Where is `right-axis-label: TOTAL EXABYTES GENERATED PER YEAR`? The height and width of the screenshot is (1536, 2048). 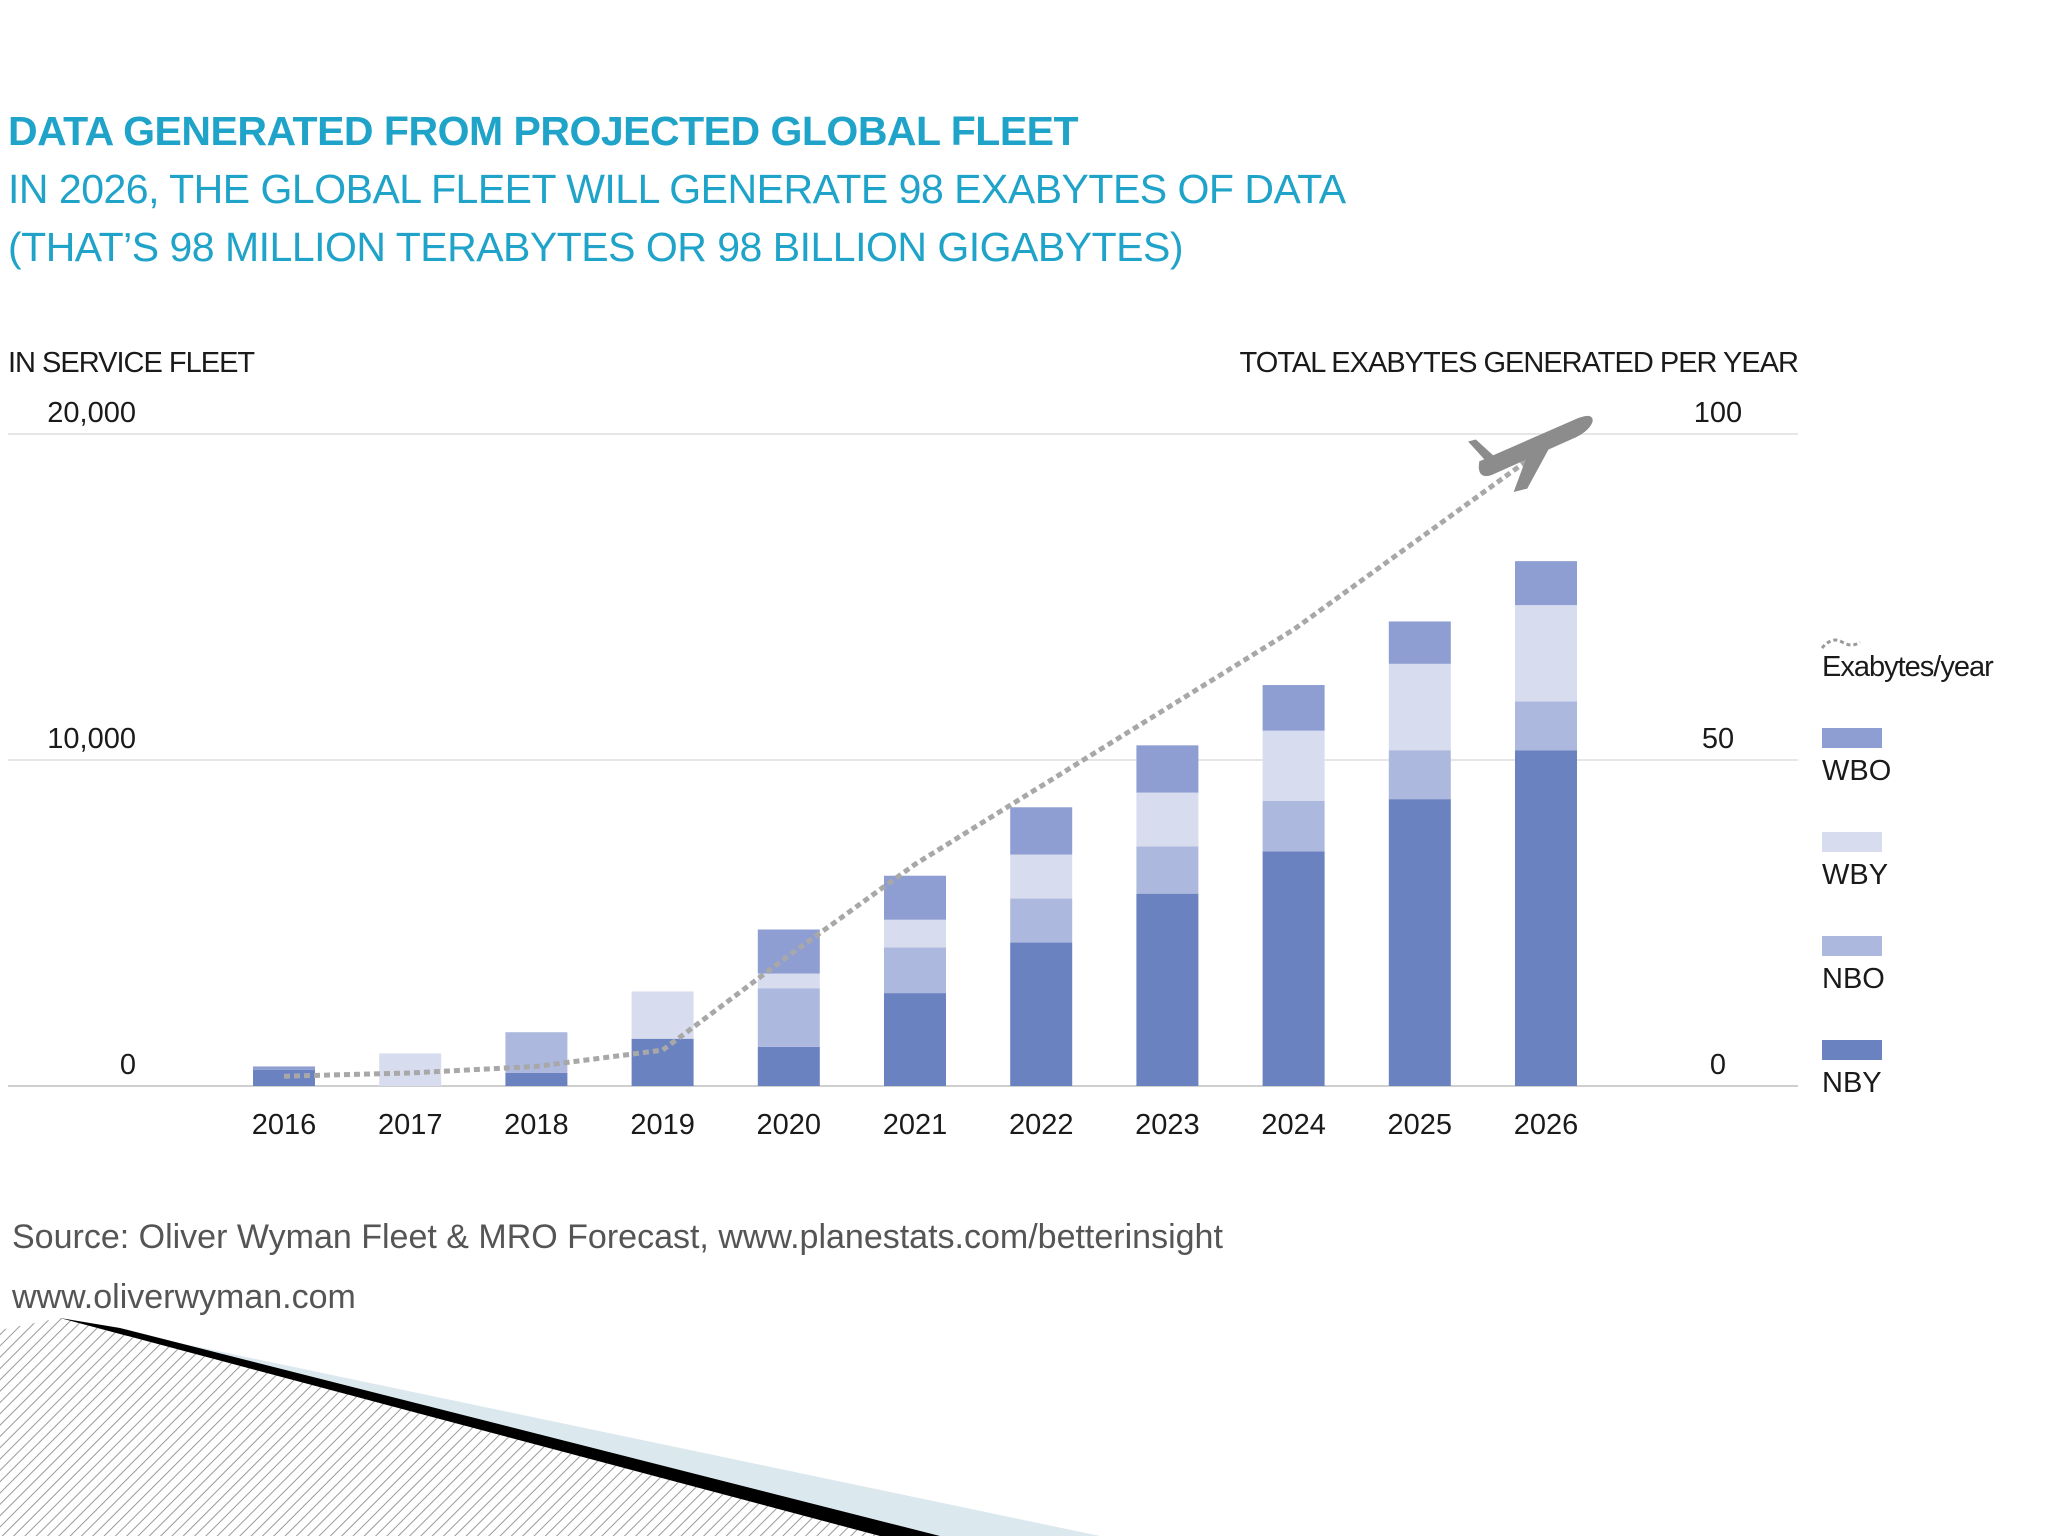 right-axis-label: TOTAL EXABYTES GENERATED PER YEAR is located at coordinates (1519, 363).